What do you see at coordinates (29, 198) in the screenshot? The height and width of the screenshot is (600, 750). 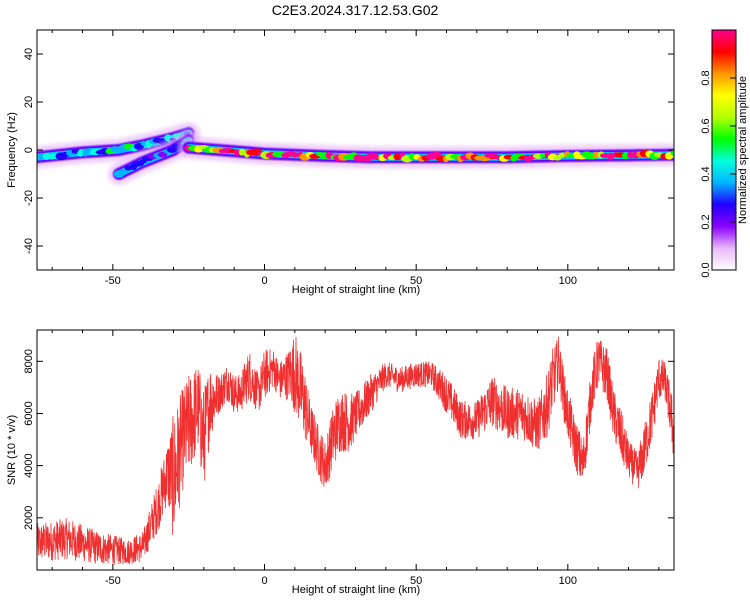 I see `spectrogram-y-tick-label: -20` at bounding box center [29, 198].